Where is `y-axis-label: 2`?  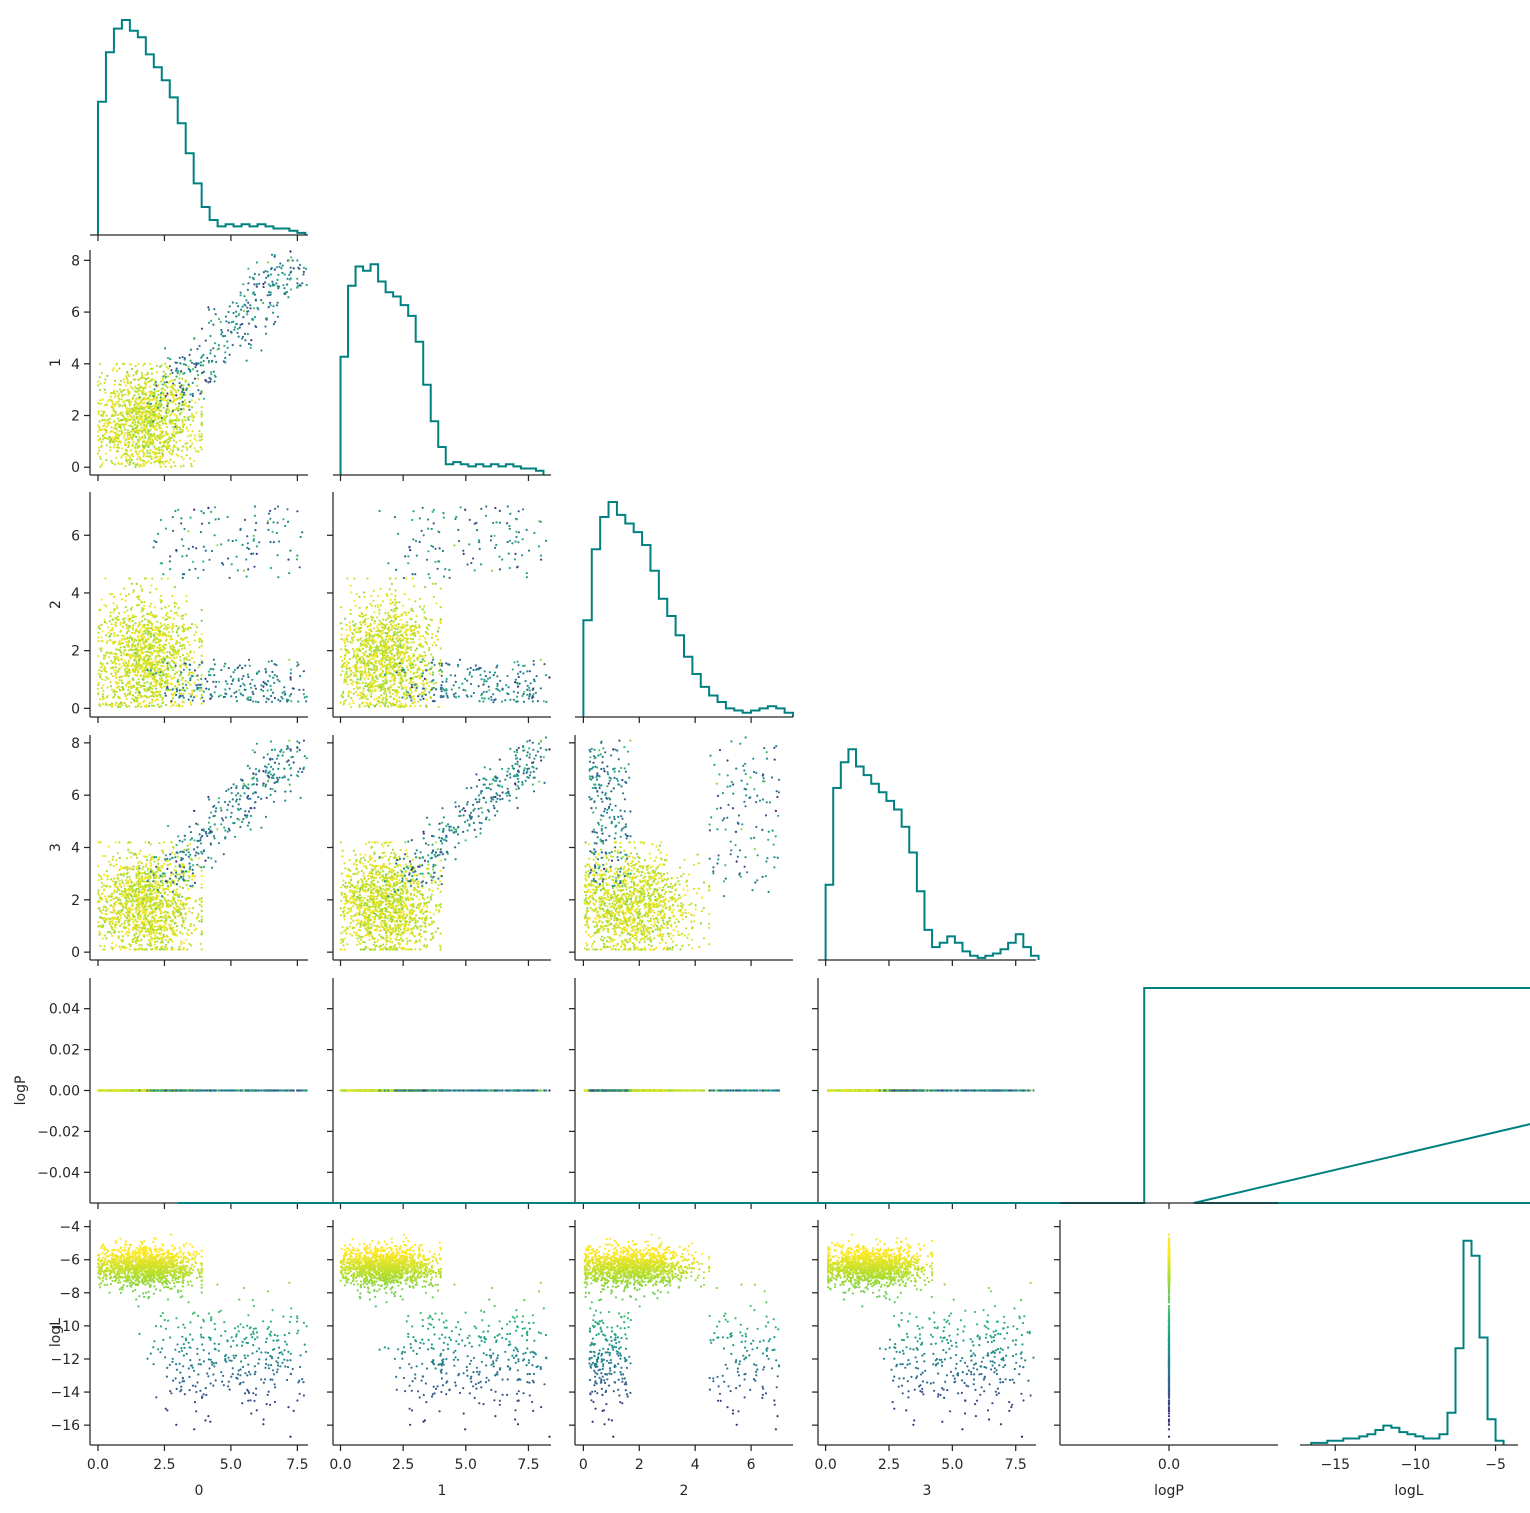 y-axis-label: 2 is located at coordinates (56, 604).